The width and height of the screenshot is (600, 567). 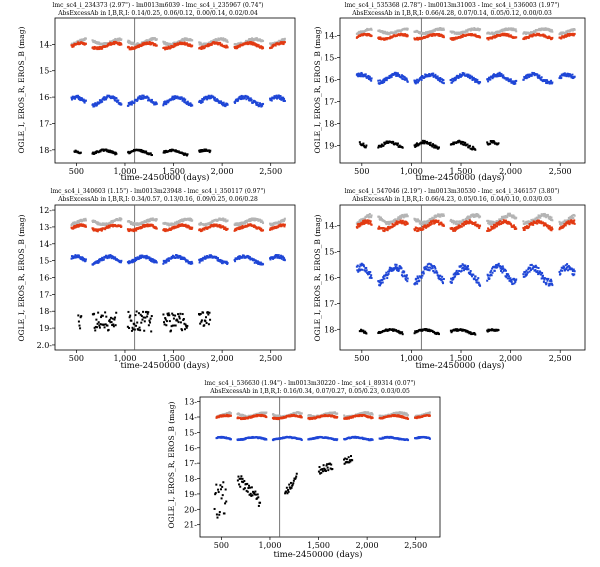 What do you see at coordinates (330, 36) in the screenshot?
I see `y-tick-label: 14-` at bounding box center [330, 36].